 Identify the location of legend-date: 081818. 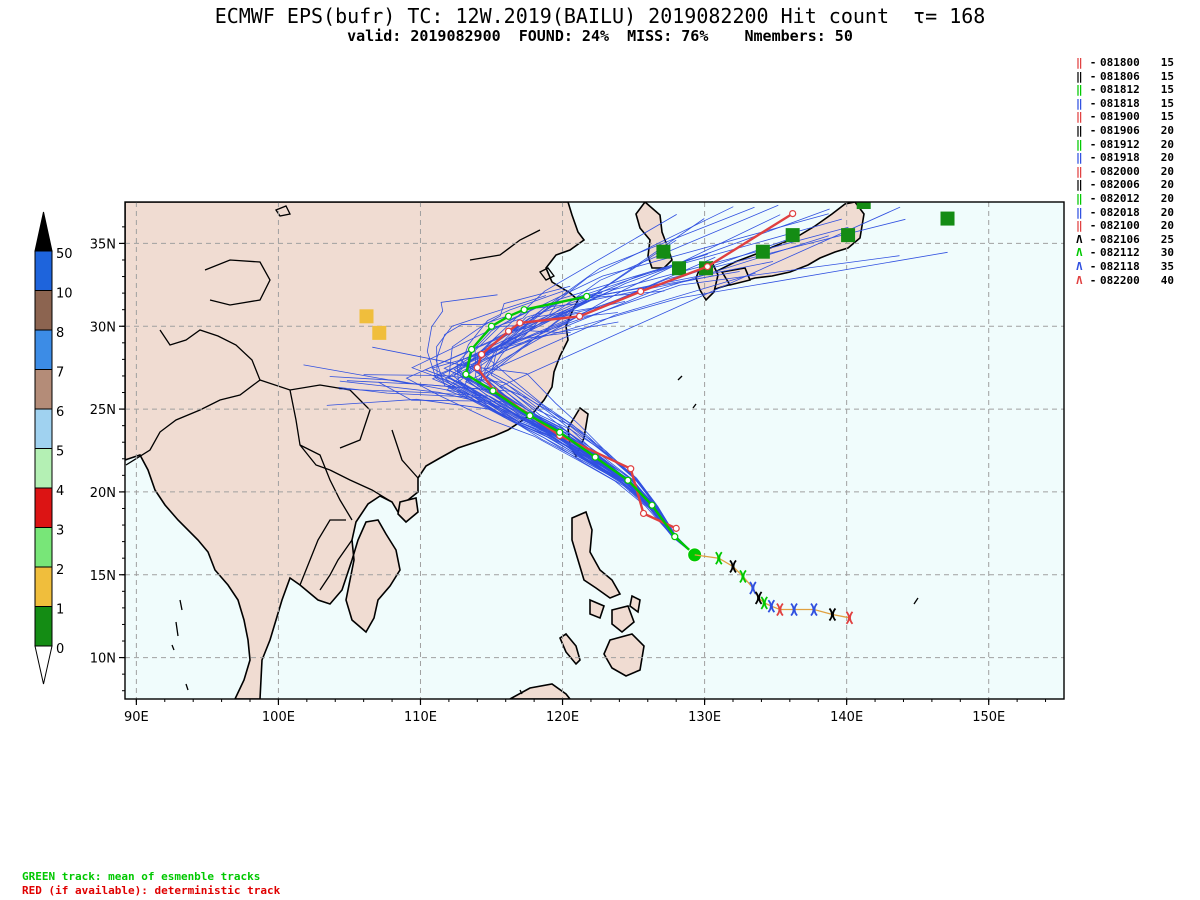
(1120, 103).